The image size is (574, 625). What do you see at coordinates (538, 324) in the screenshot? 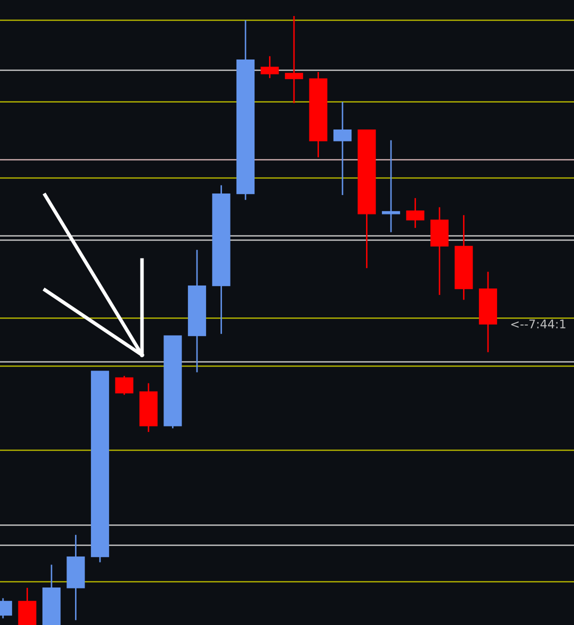
I see `text: <--7:44:1` at bounding box center [538, 324].